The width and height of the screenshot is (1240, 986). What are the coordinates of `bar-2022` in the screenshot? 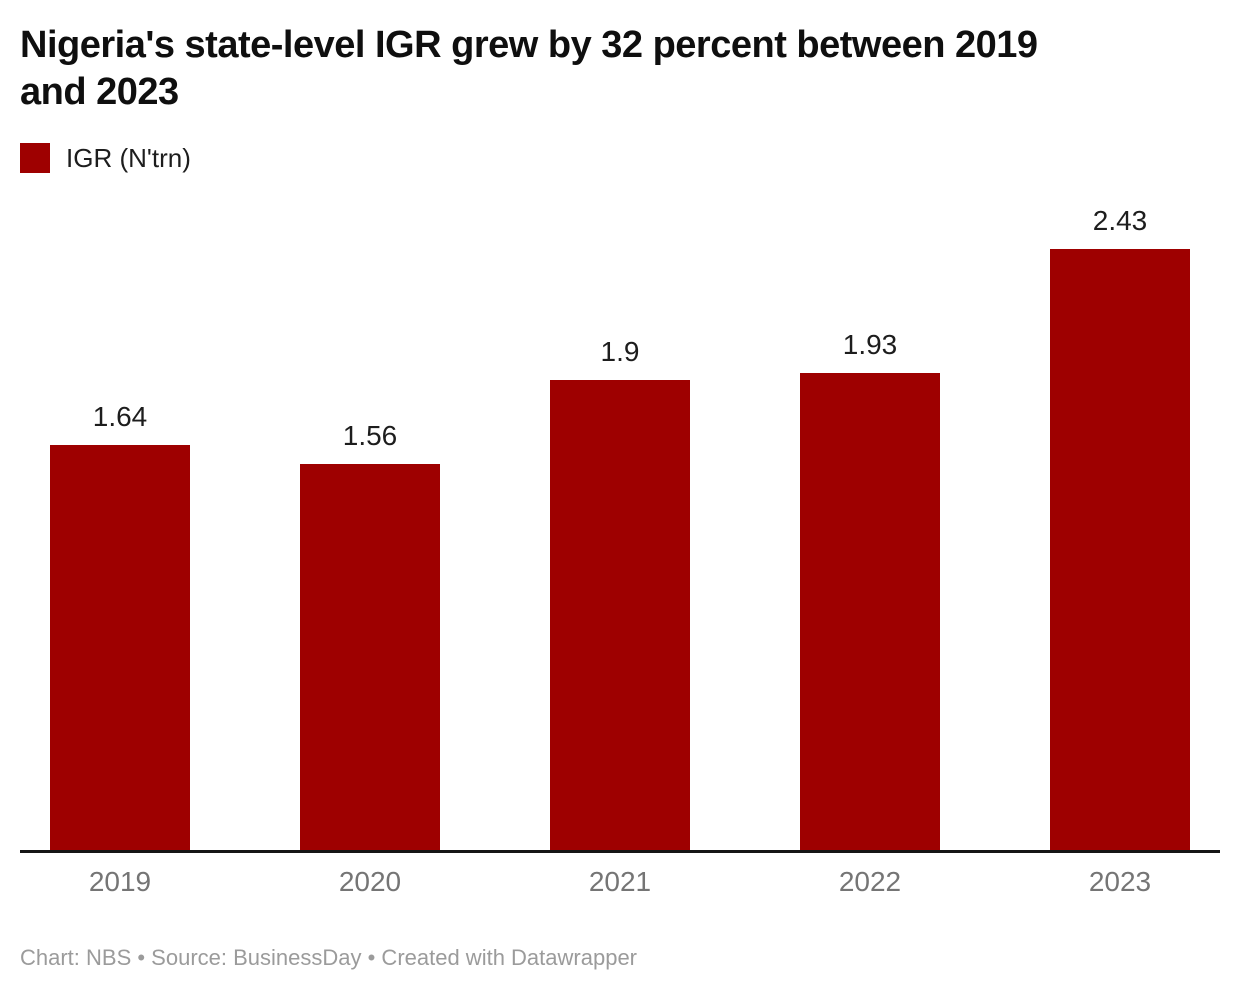 It's located at (870, 611).